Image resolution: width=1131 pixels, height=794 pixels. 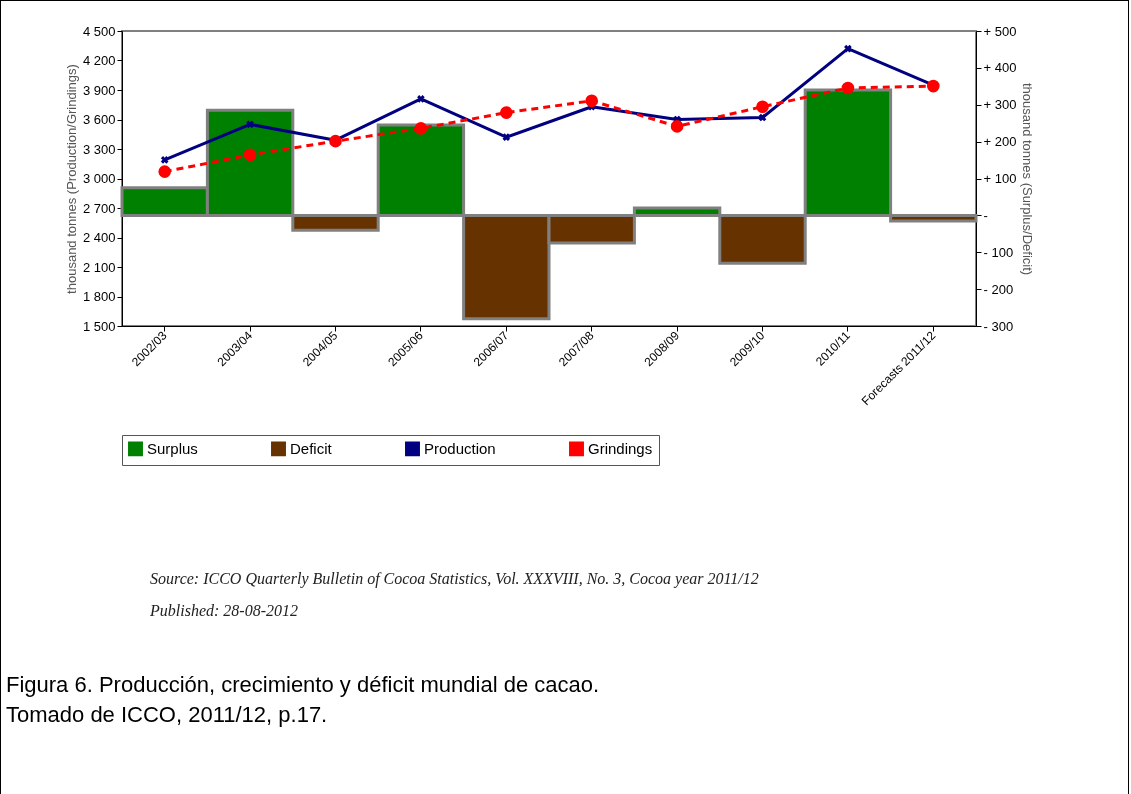 What do you see at coordinates (998, 326) in the screenshot?
I see `y2-tick-label: - 300` at bounding box center [998, 326].